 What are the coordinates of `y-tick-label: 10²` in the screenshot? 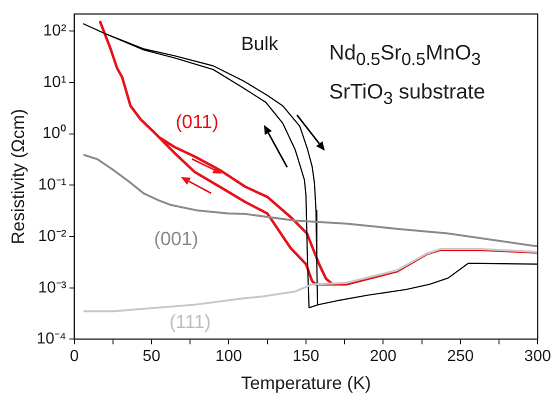 It's located at (55, 31).